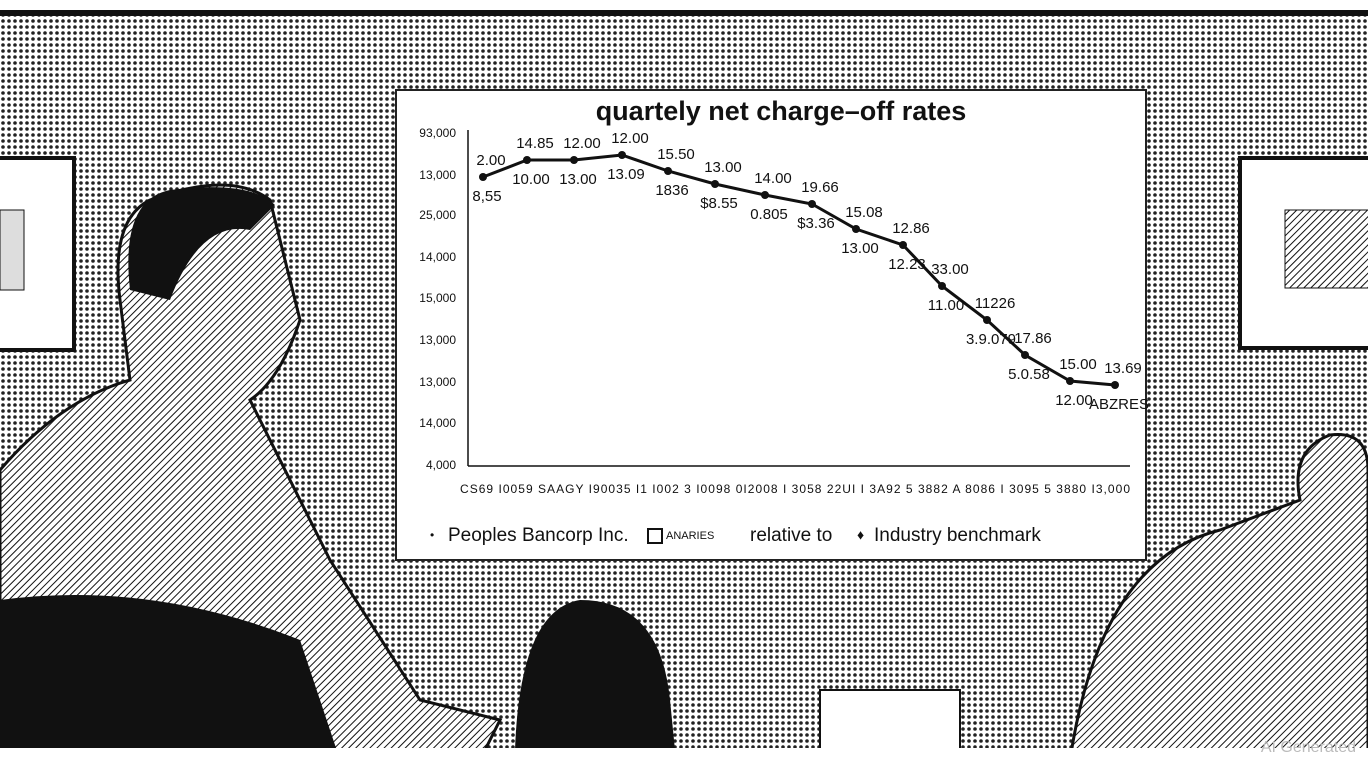  Describe the element at coordinates (626, 174) in the screenshot. I see `point-label: 13.09` at that location.